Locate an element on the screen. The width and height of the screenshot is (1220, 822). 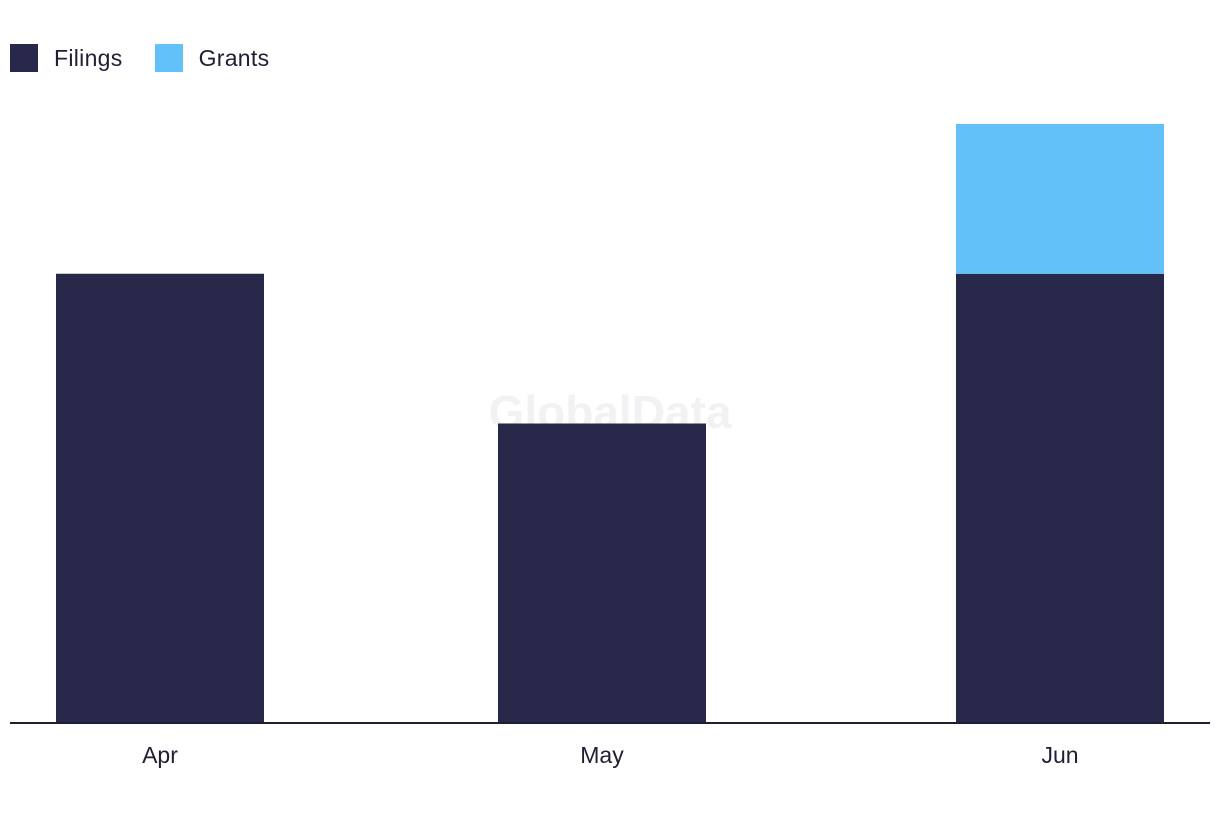
chart-legend: Filings Grants is located at coordinates (155, 58).